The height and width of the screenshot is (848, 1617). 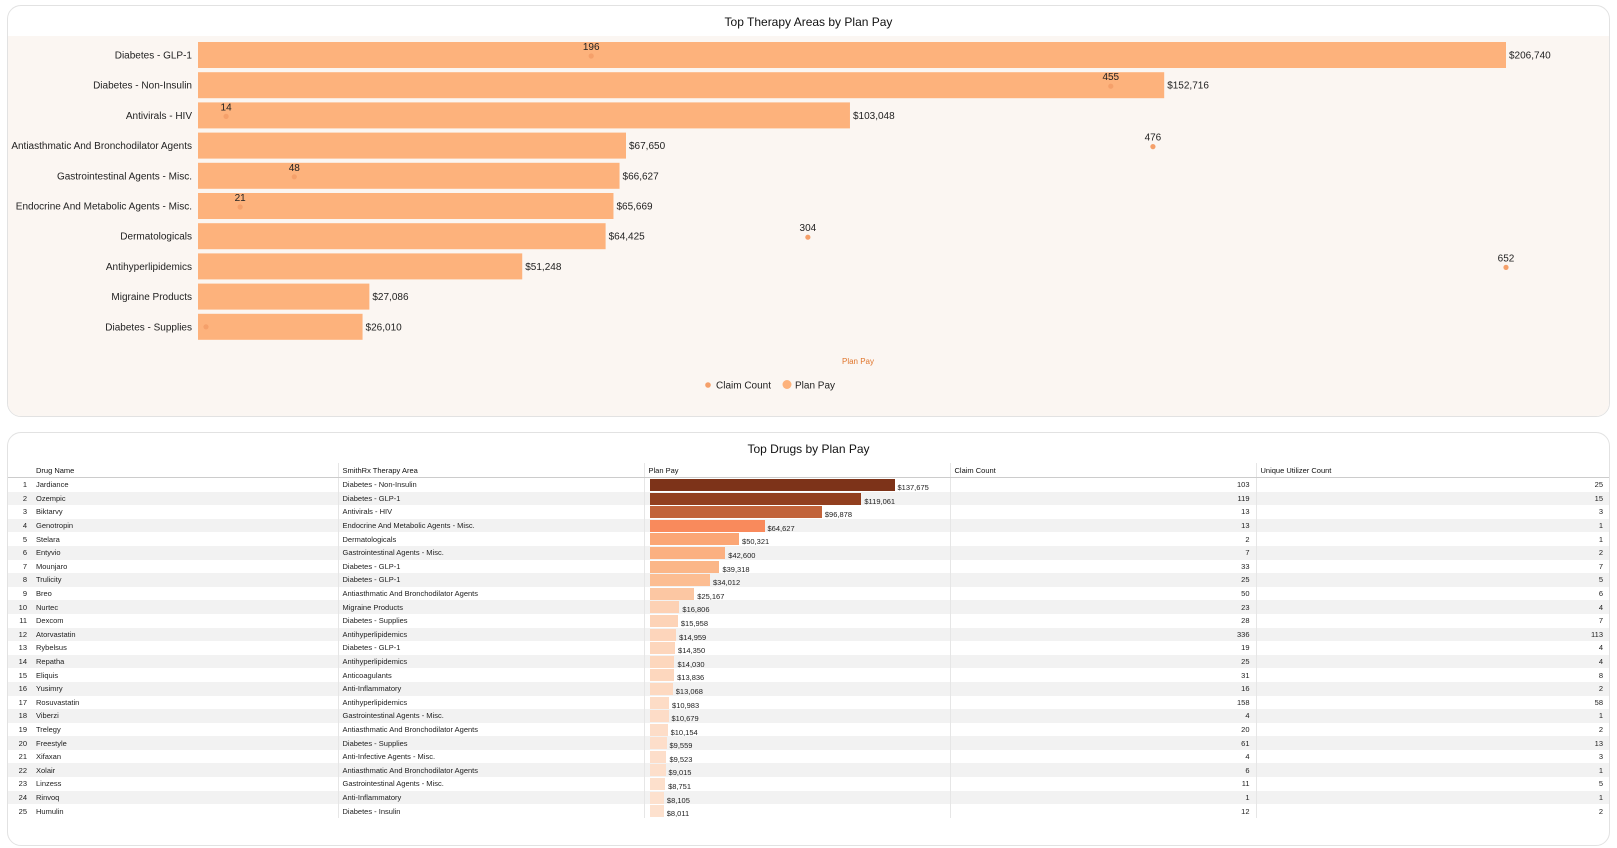 I want to click on table-row: 24 Rinvoq Anti-Inflammatory $8,105 1 1, so click(x=808, y=797).